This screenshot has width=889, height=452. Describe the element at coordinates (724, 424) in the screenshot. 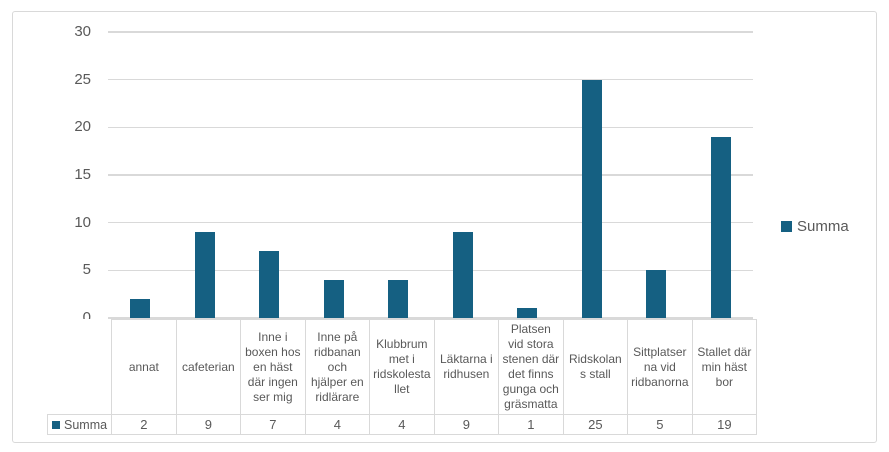

I see `table-value: 19` at that location.